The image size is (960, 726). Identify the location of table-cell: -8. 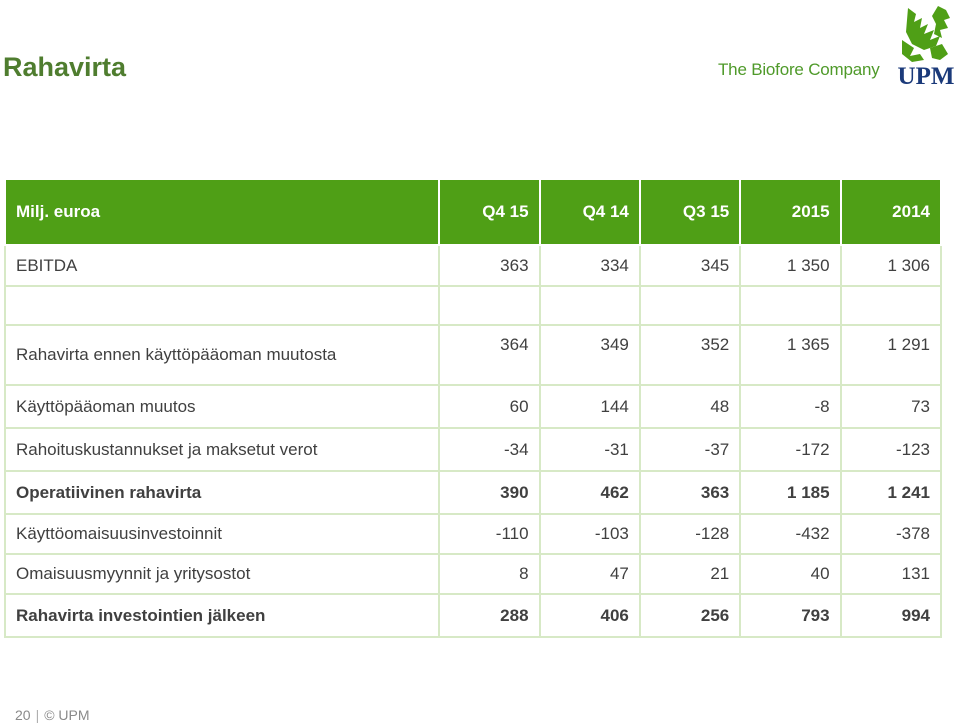
(790, 406).